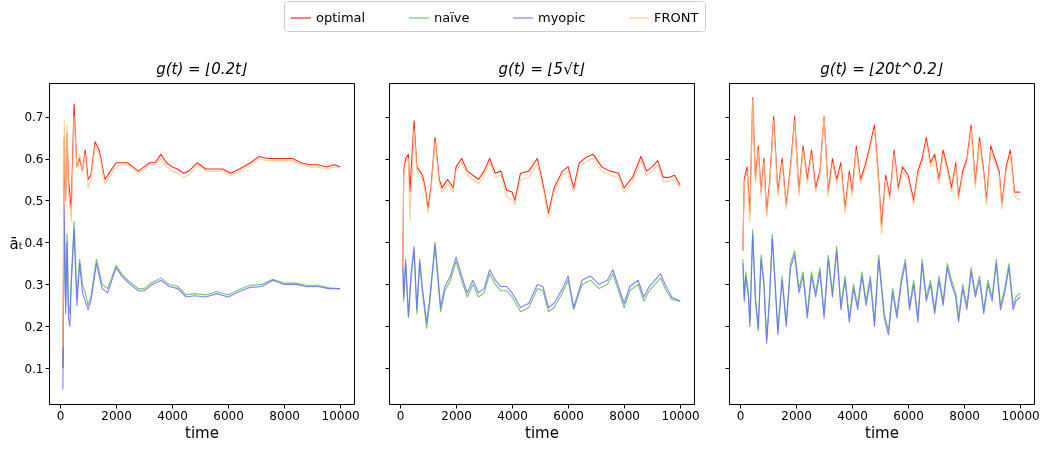 This screenshot has height=453, width=1050. What do you see at coordinates (34, 200) in the screenshot?
I see `y-tick-label: 0.5` at bounding box center [34, 200].